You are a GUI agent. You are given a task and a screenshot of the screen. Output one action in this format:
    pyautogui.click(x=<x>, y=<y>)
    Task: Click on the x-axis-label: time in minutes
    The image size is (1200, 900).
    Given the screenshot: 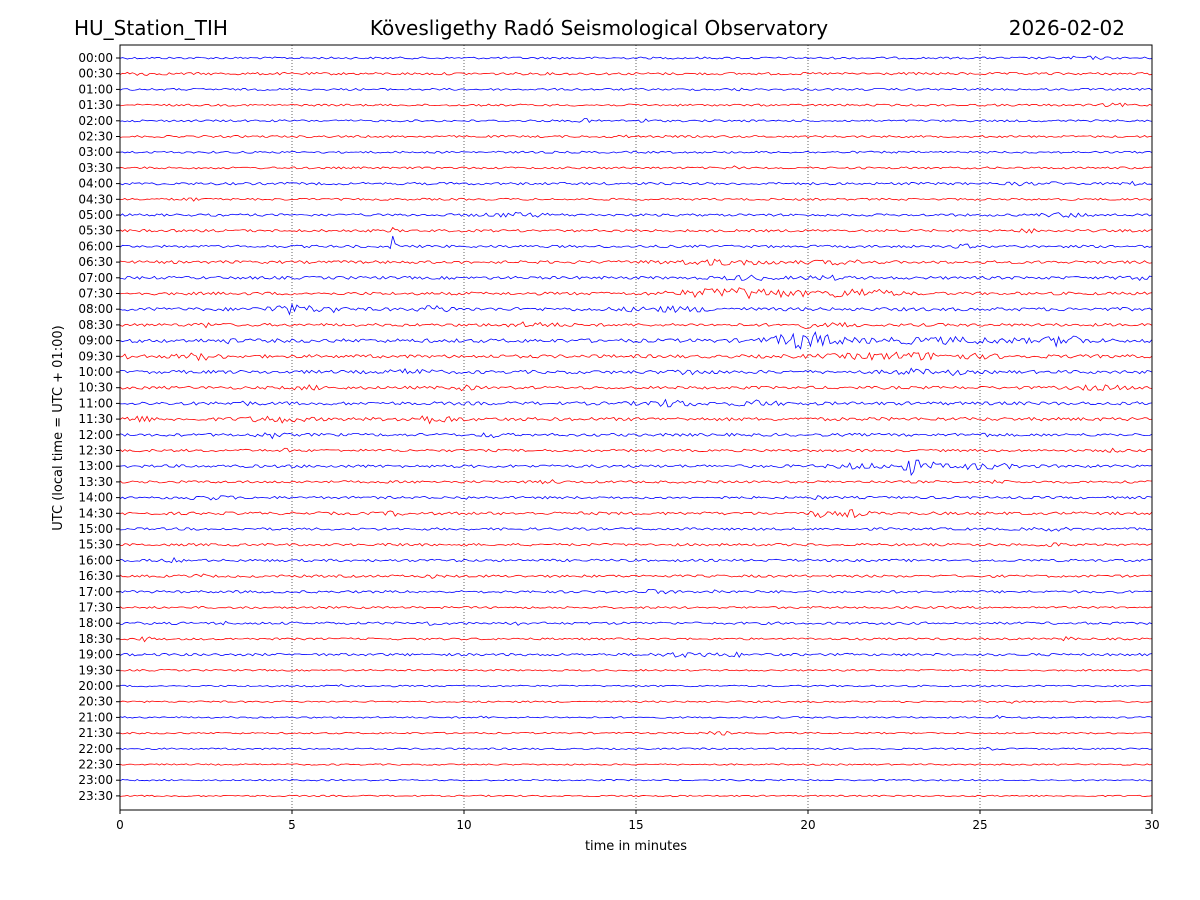 What is the action you would take?
    pyautogui.click(x=636, y=846)
    